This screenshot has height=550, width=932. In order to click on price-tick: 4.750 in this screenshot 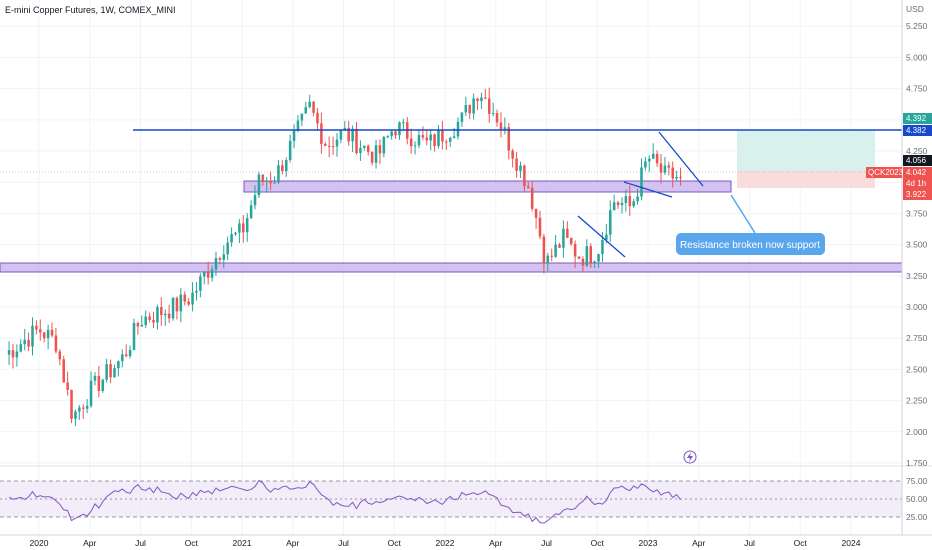, I will do `click(917, 89)`.